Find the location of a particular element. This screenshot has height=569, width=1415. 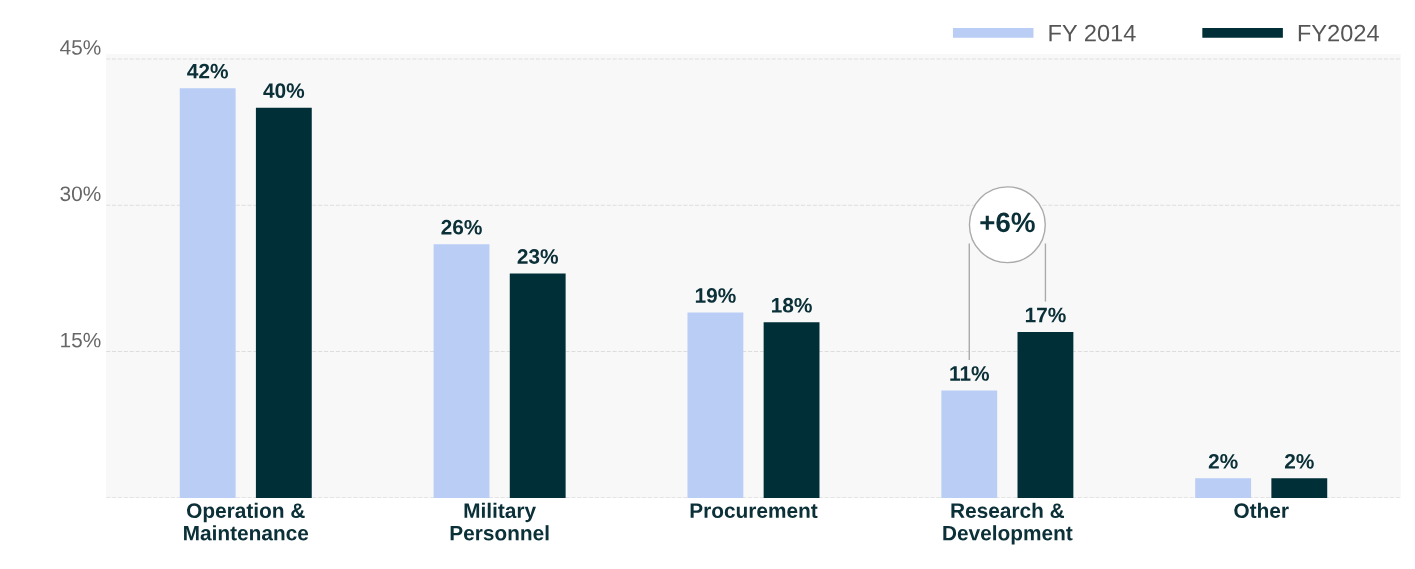

legend-label: FY 2014 is located at coordinates (1092, 33).